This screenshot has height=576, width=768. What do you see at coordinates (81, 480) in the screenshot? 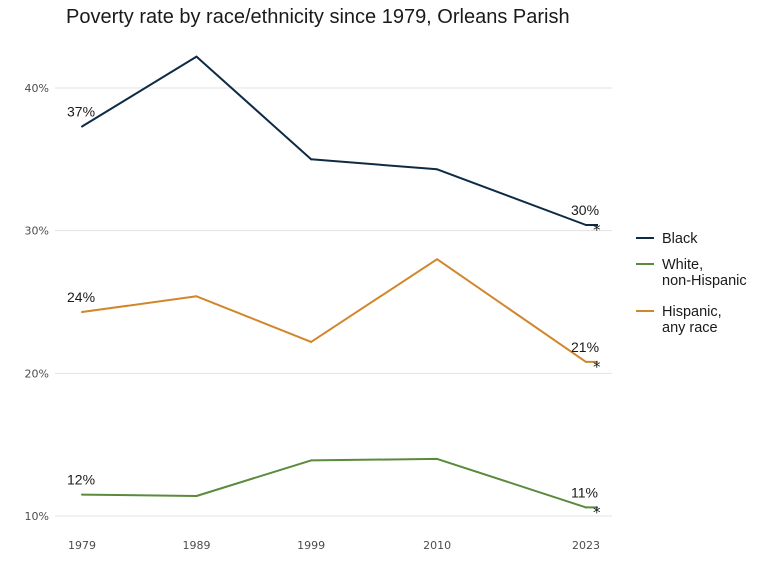
I see `data-label-start: 12%` at bounding box center [81, 480].